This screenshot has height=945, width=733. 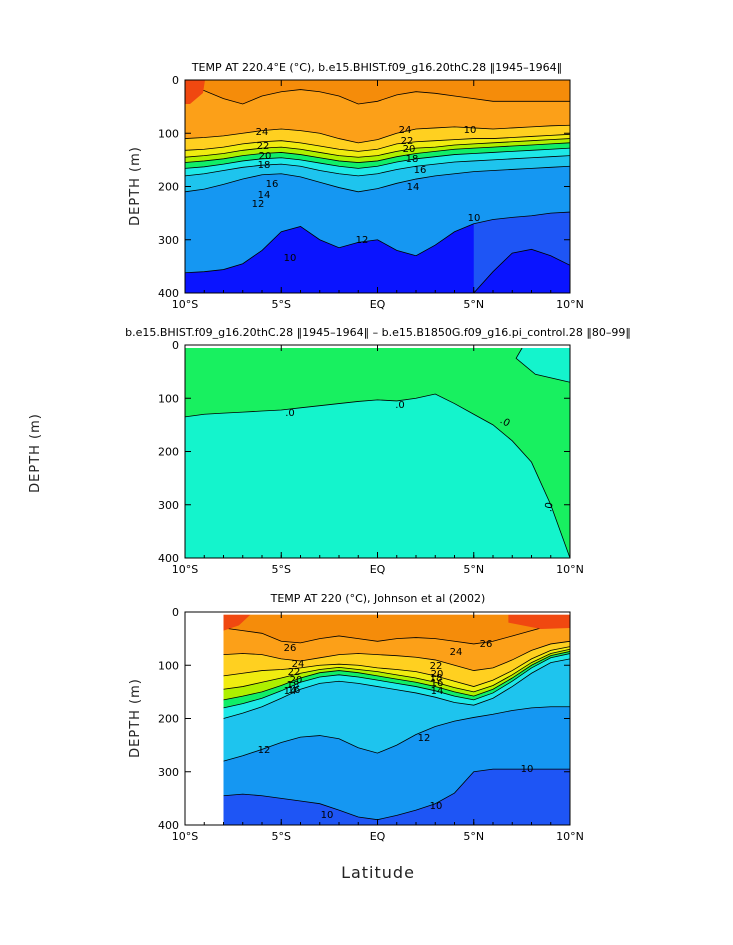 I want to click on panel-3-ylabel: DEPTH (m), so click(x=135, y=718).